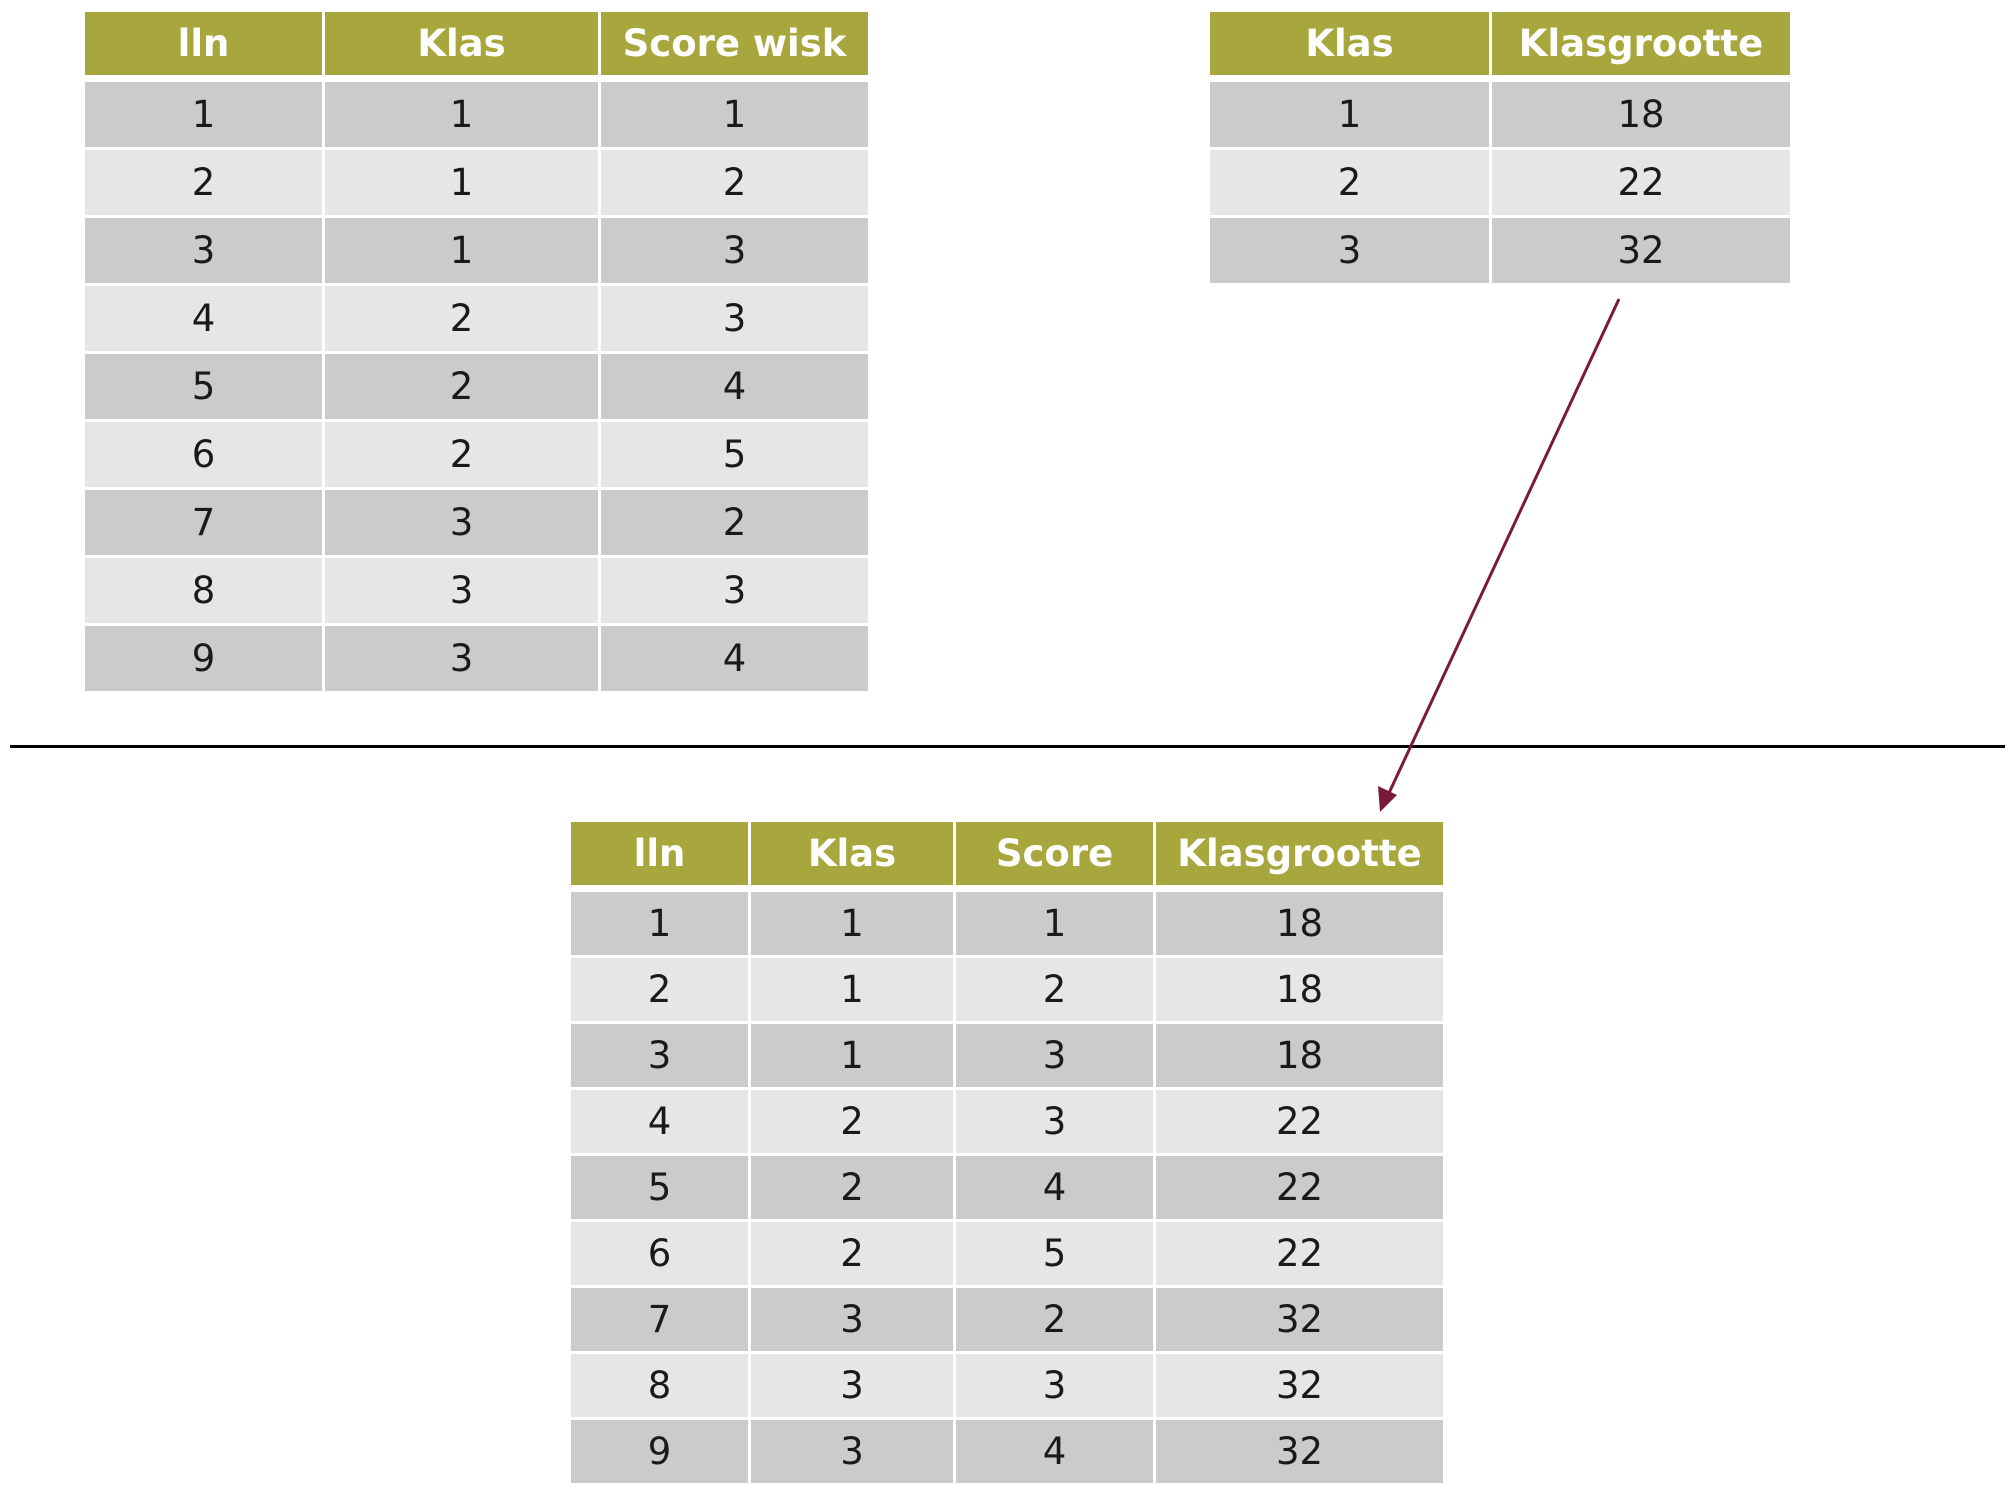  What do you see at coordinates (1007, 746) in the screenshot?
I see `separator-line` at bounding box center [1007, 746].